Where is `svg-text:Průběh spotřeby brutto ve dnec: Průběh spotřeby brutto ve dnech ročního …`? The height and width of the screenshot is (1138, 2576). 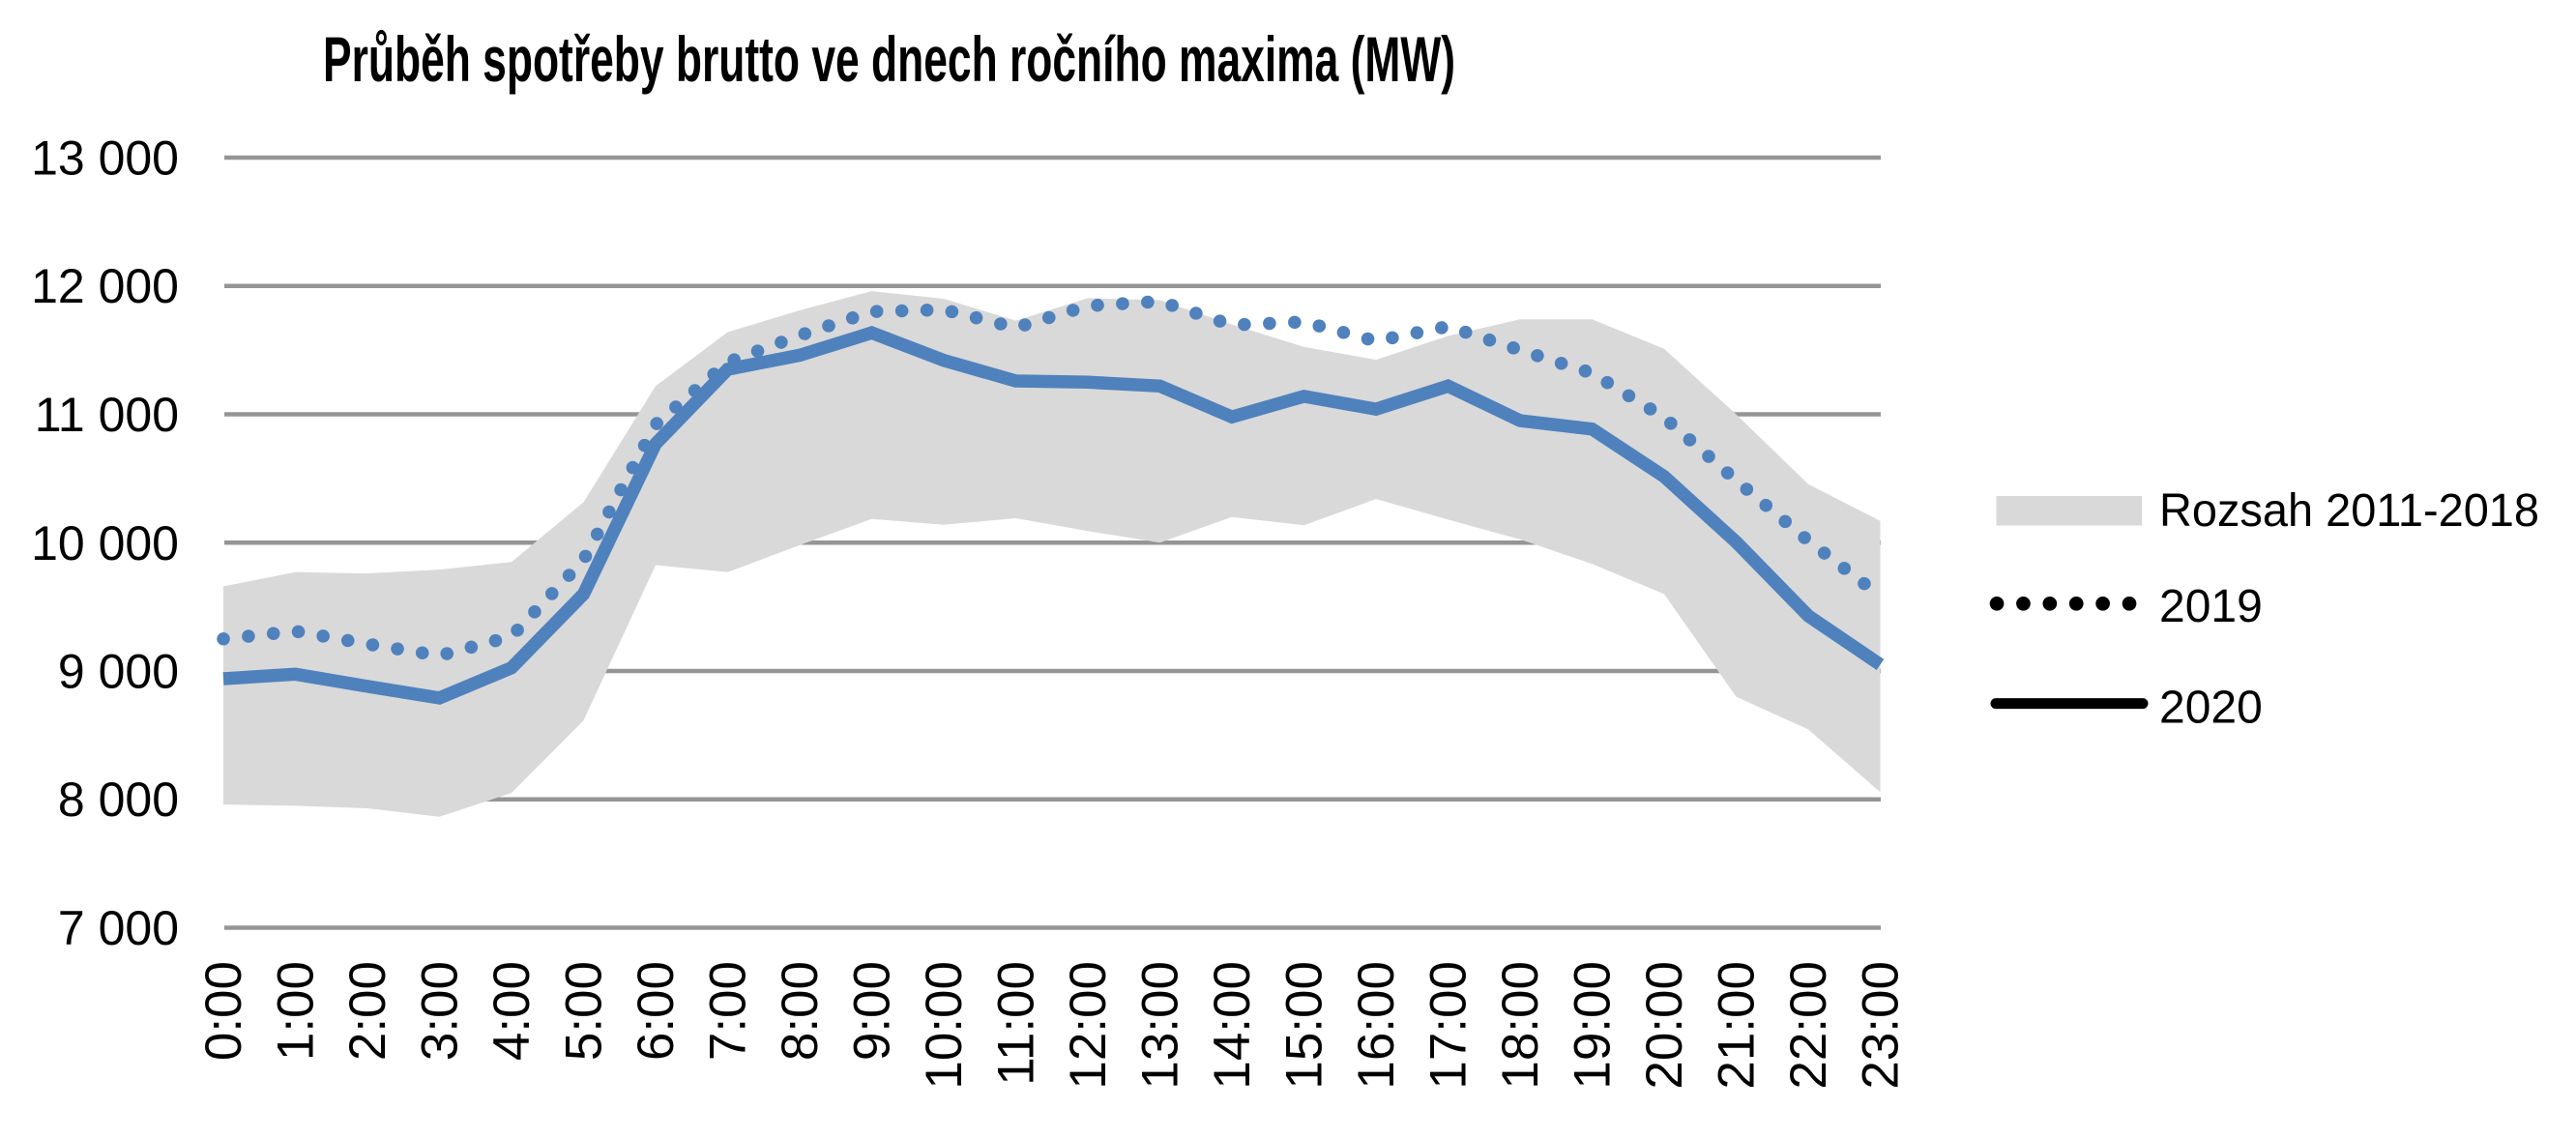
svg-text:Průběh spotřeby brutto ve dnec: Průběh spotřeby brutto ve dnech ročního … is located at coordinates (889, 59).